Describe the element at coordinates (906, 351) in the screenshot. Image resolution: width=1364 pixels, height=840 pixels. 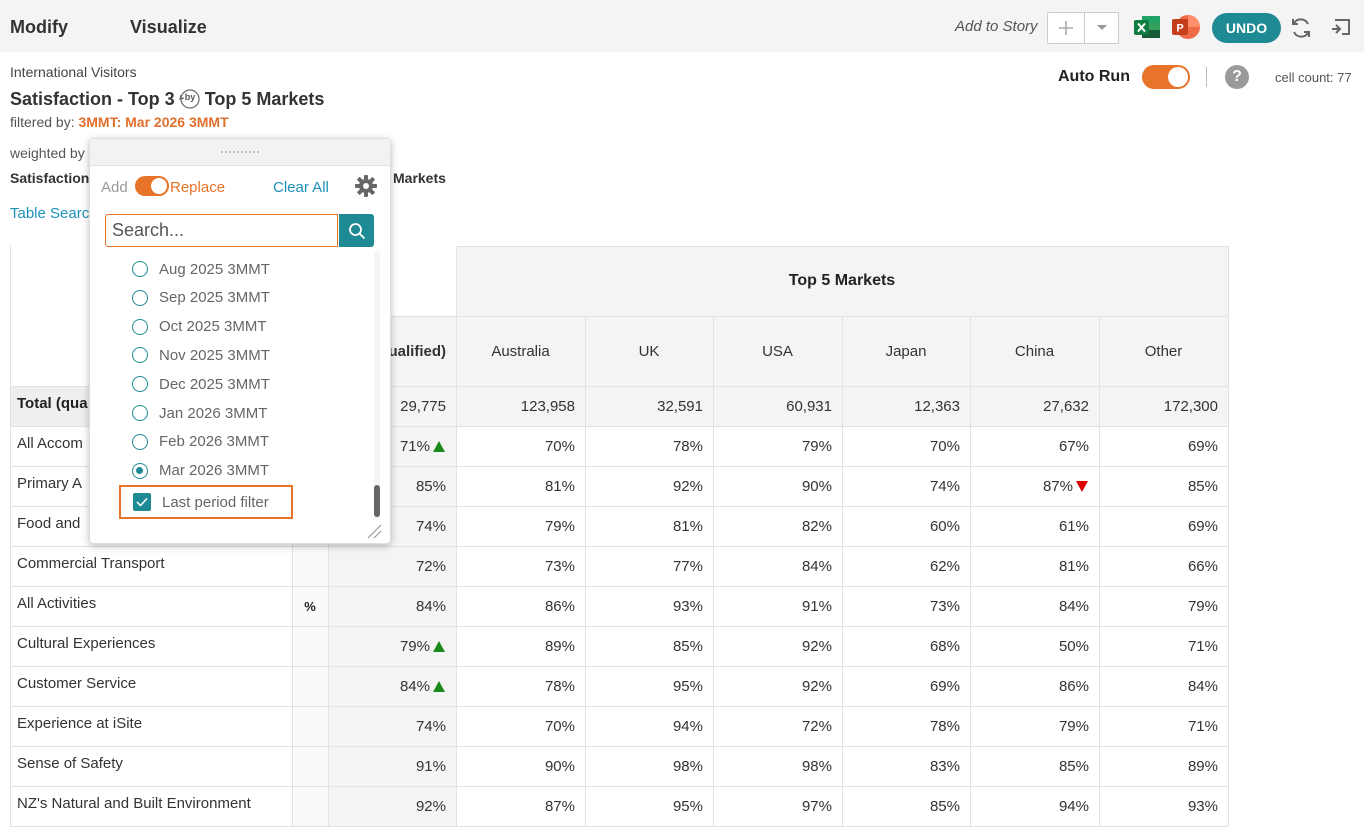
I see `column-header: Japan` at that location.